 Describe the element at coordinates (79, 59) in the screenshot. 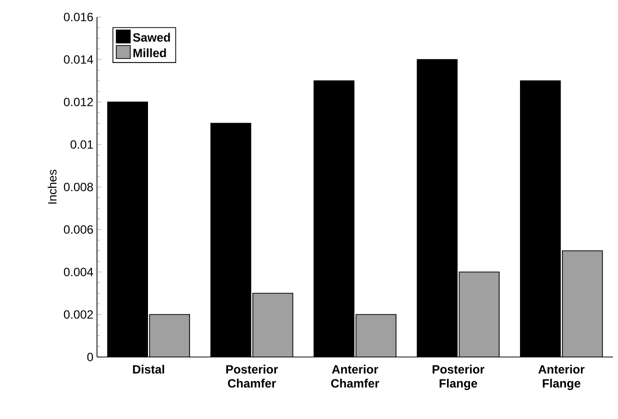

I see `y-tick-label: 0.014` at that location.